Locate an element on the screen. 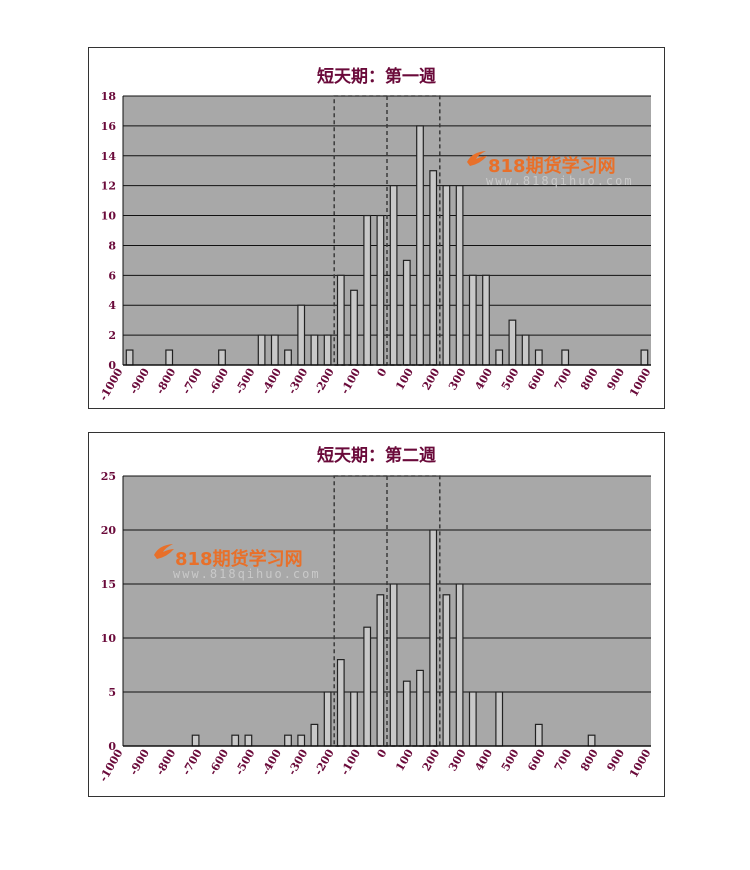 Image resolution: width=750 pixels, height=870 pixels. y-tick-label: 4 is located at coordinates (112, 305).